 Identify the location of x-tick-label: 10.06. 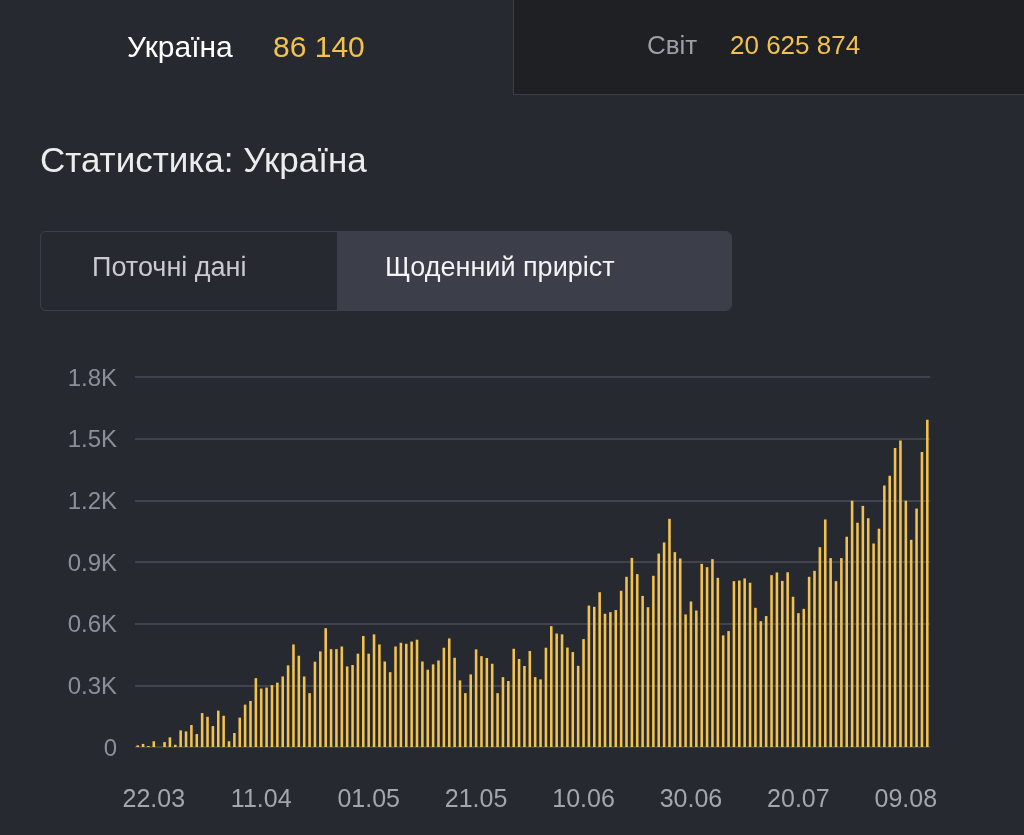
(583, 797).